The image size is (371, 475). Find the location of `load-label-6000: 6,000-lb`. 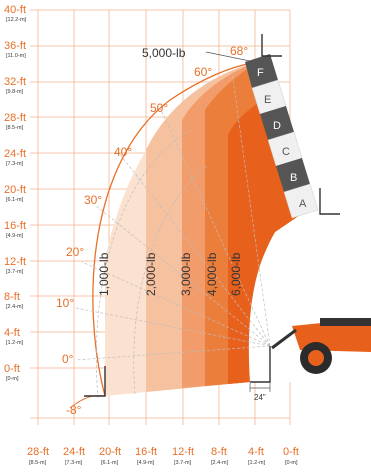

load-label-6000: 6,000-lb is located at coordinates (236, 274).